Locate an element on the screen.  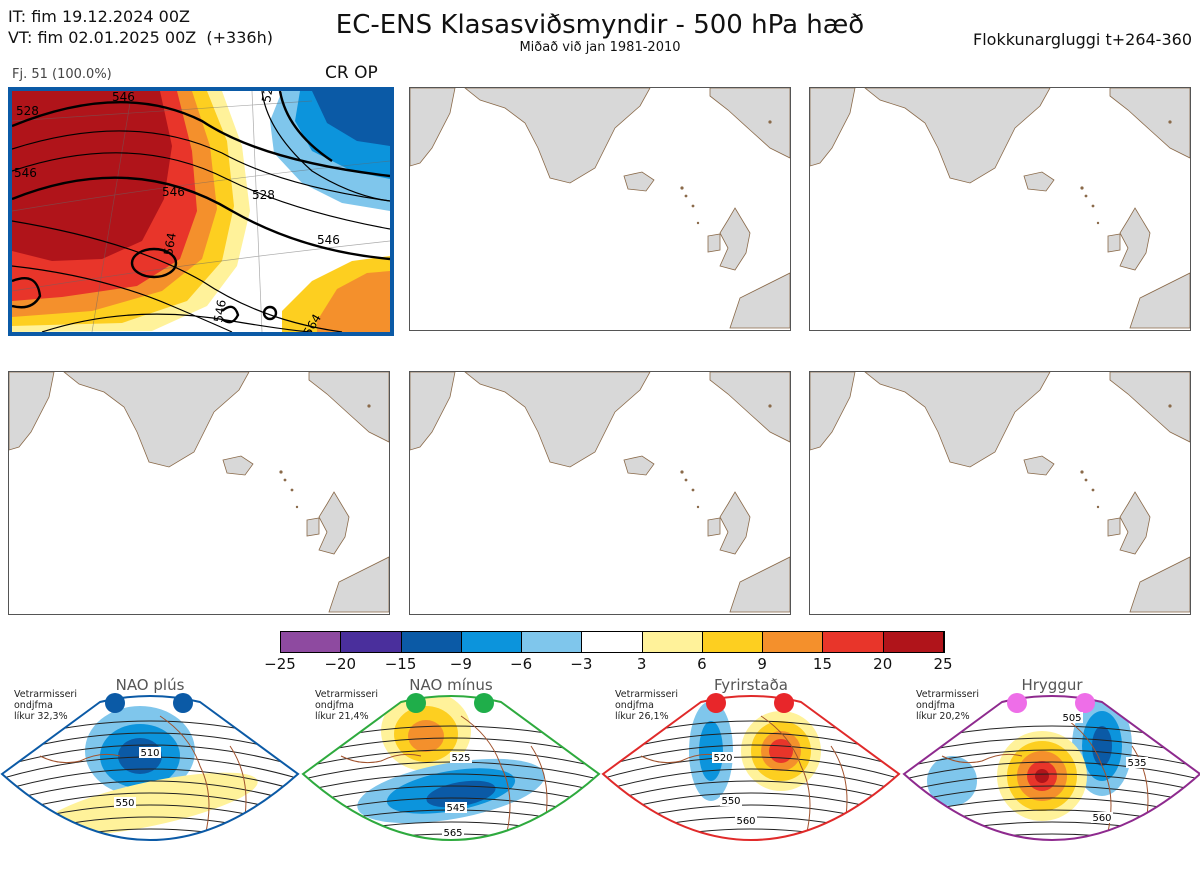
regime-fan-map: 525 545 565 is located at coordinates (451, 767).